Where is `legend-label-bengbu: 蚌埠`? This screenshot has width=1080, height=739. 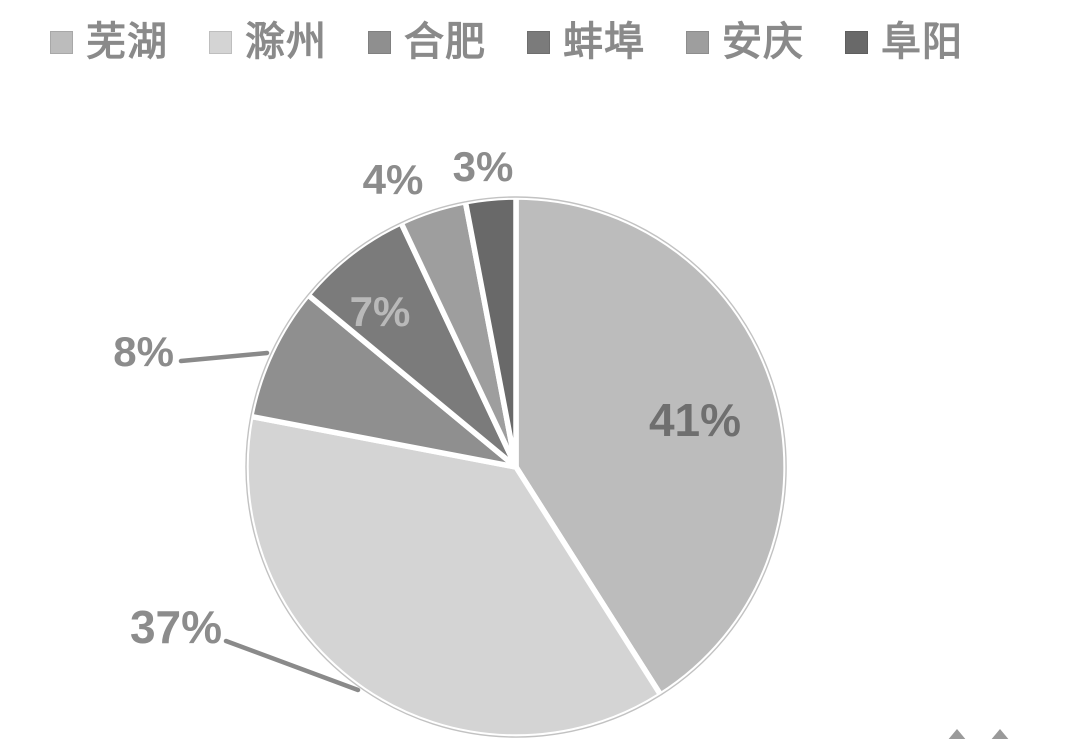
legend-label-bengbu: 蚌埠 is located at coordinates (604, 42).